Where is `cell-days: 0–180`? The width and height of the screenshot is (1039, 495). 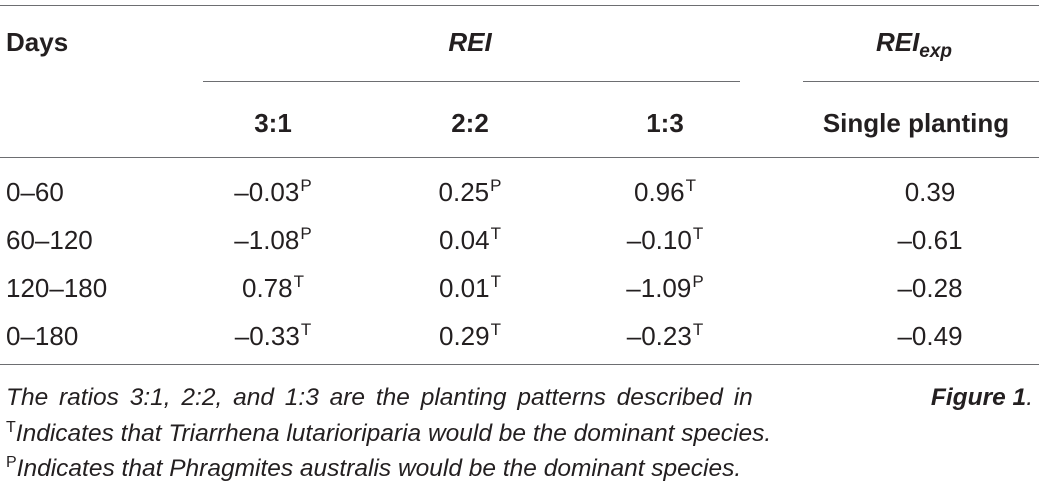
cell-days: 0–180 is located at coordinates (42, 336).